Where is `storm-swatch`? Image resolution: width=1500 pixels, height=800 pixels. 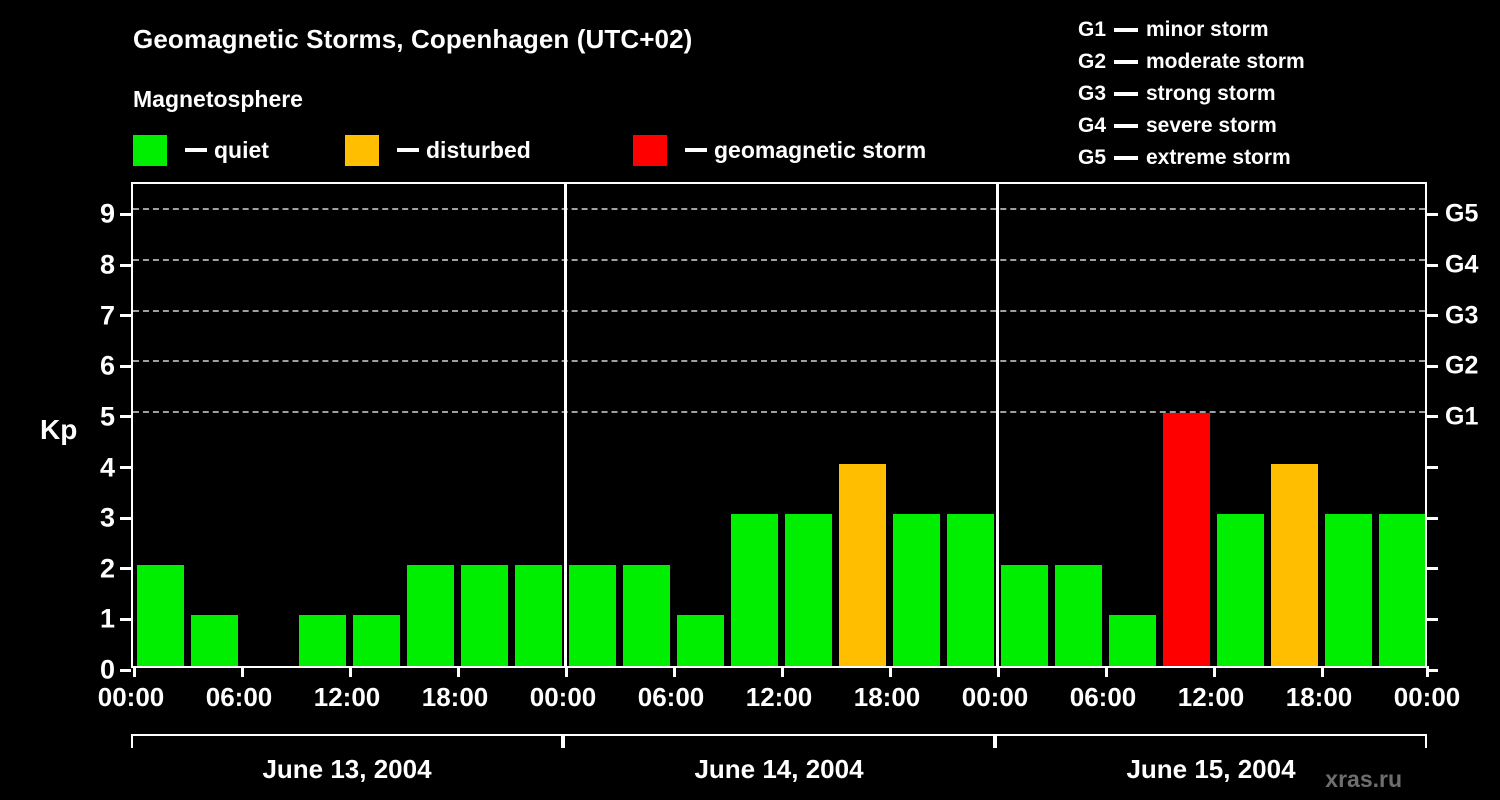 storm-swatch is located at coordinates (650, 150).